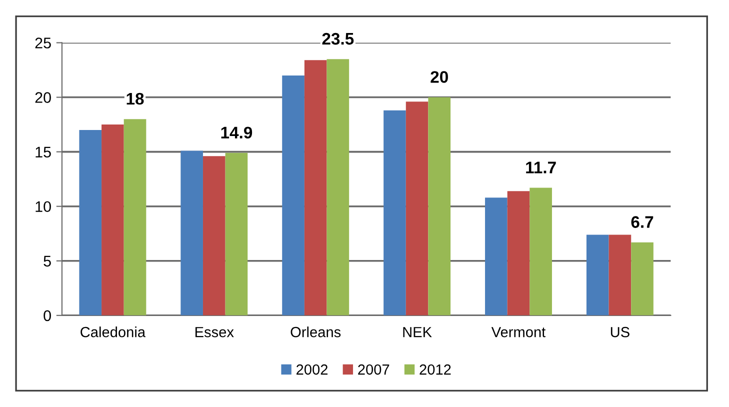 This screenshot has height=407, width=729. I want to click on y-tick-label: 10, so click(43, 206).